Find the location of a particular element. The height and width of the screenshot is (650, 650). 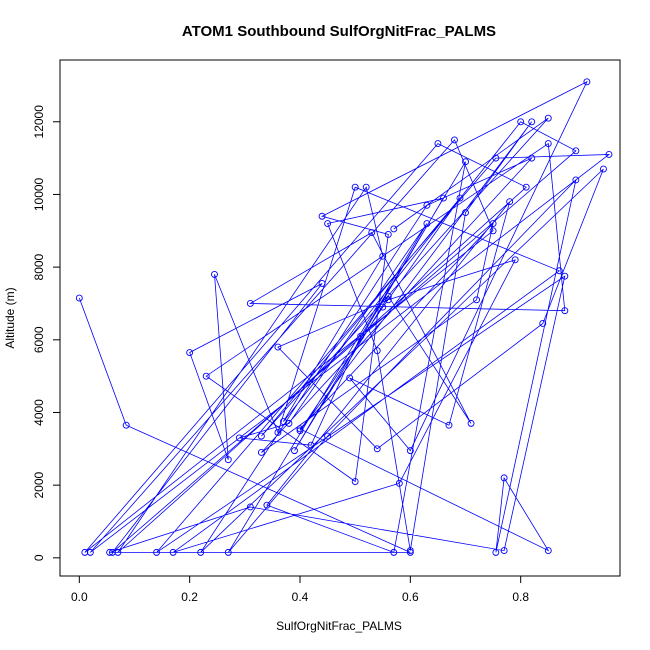

y-tick-label: 10000 is located at coordinates (39, 194).